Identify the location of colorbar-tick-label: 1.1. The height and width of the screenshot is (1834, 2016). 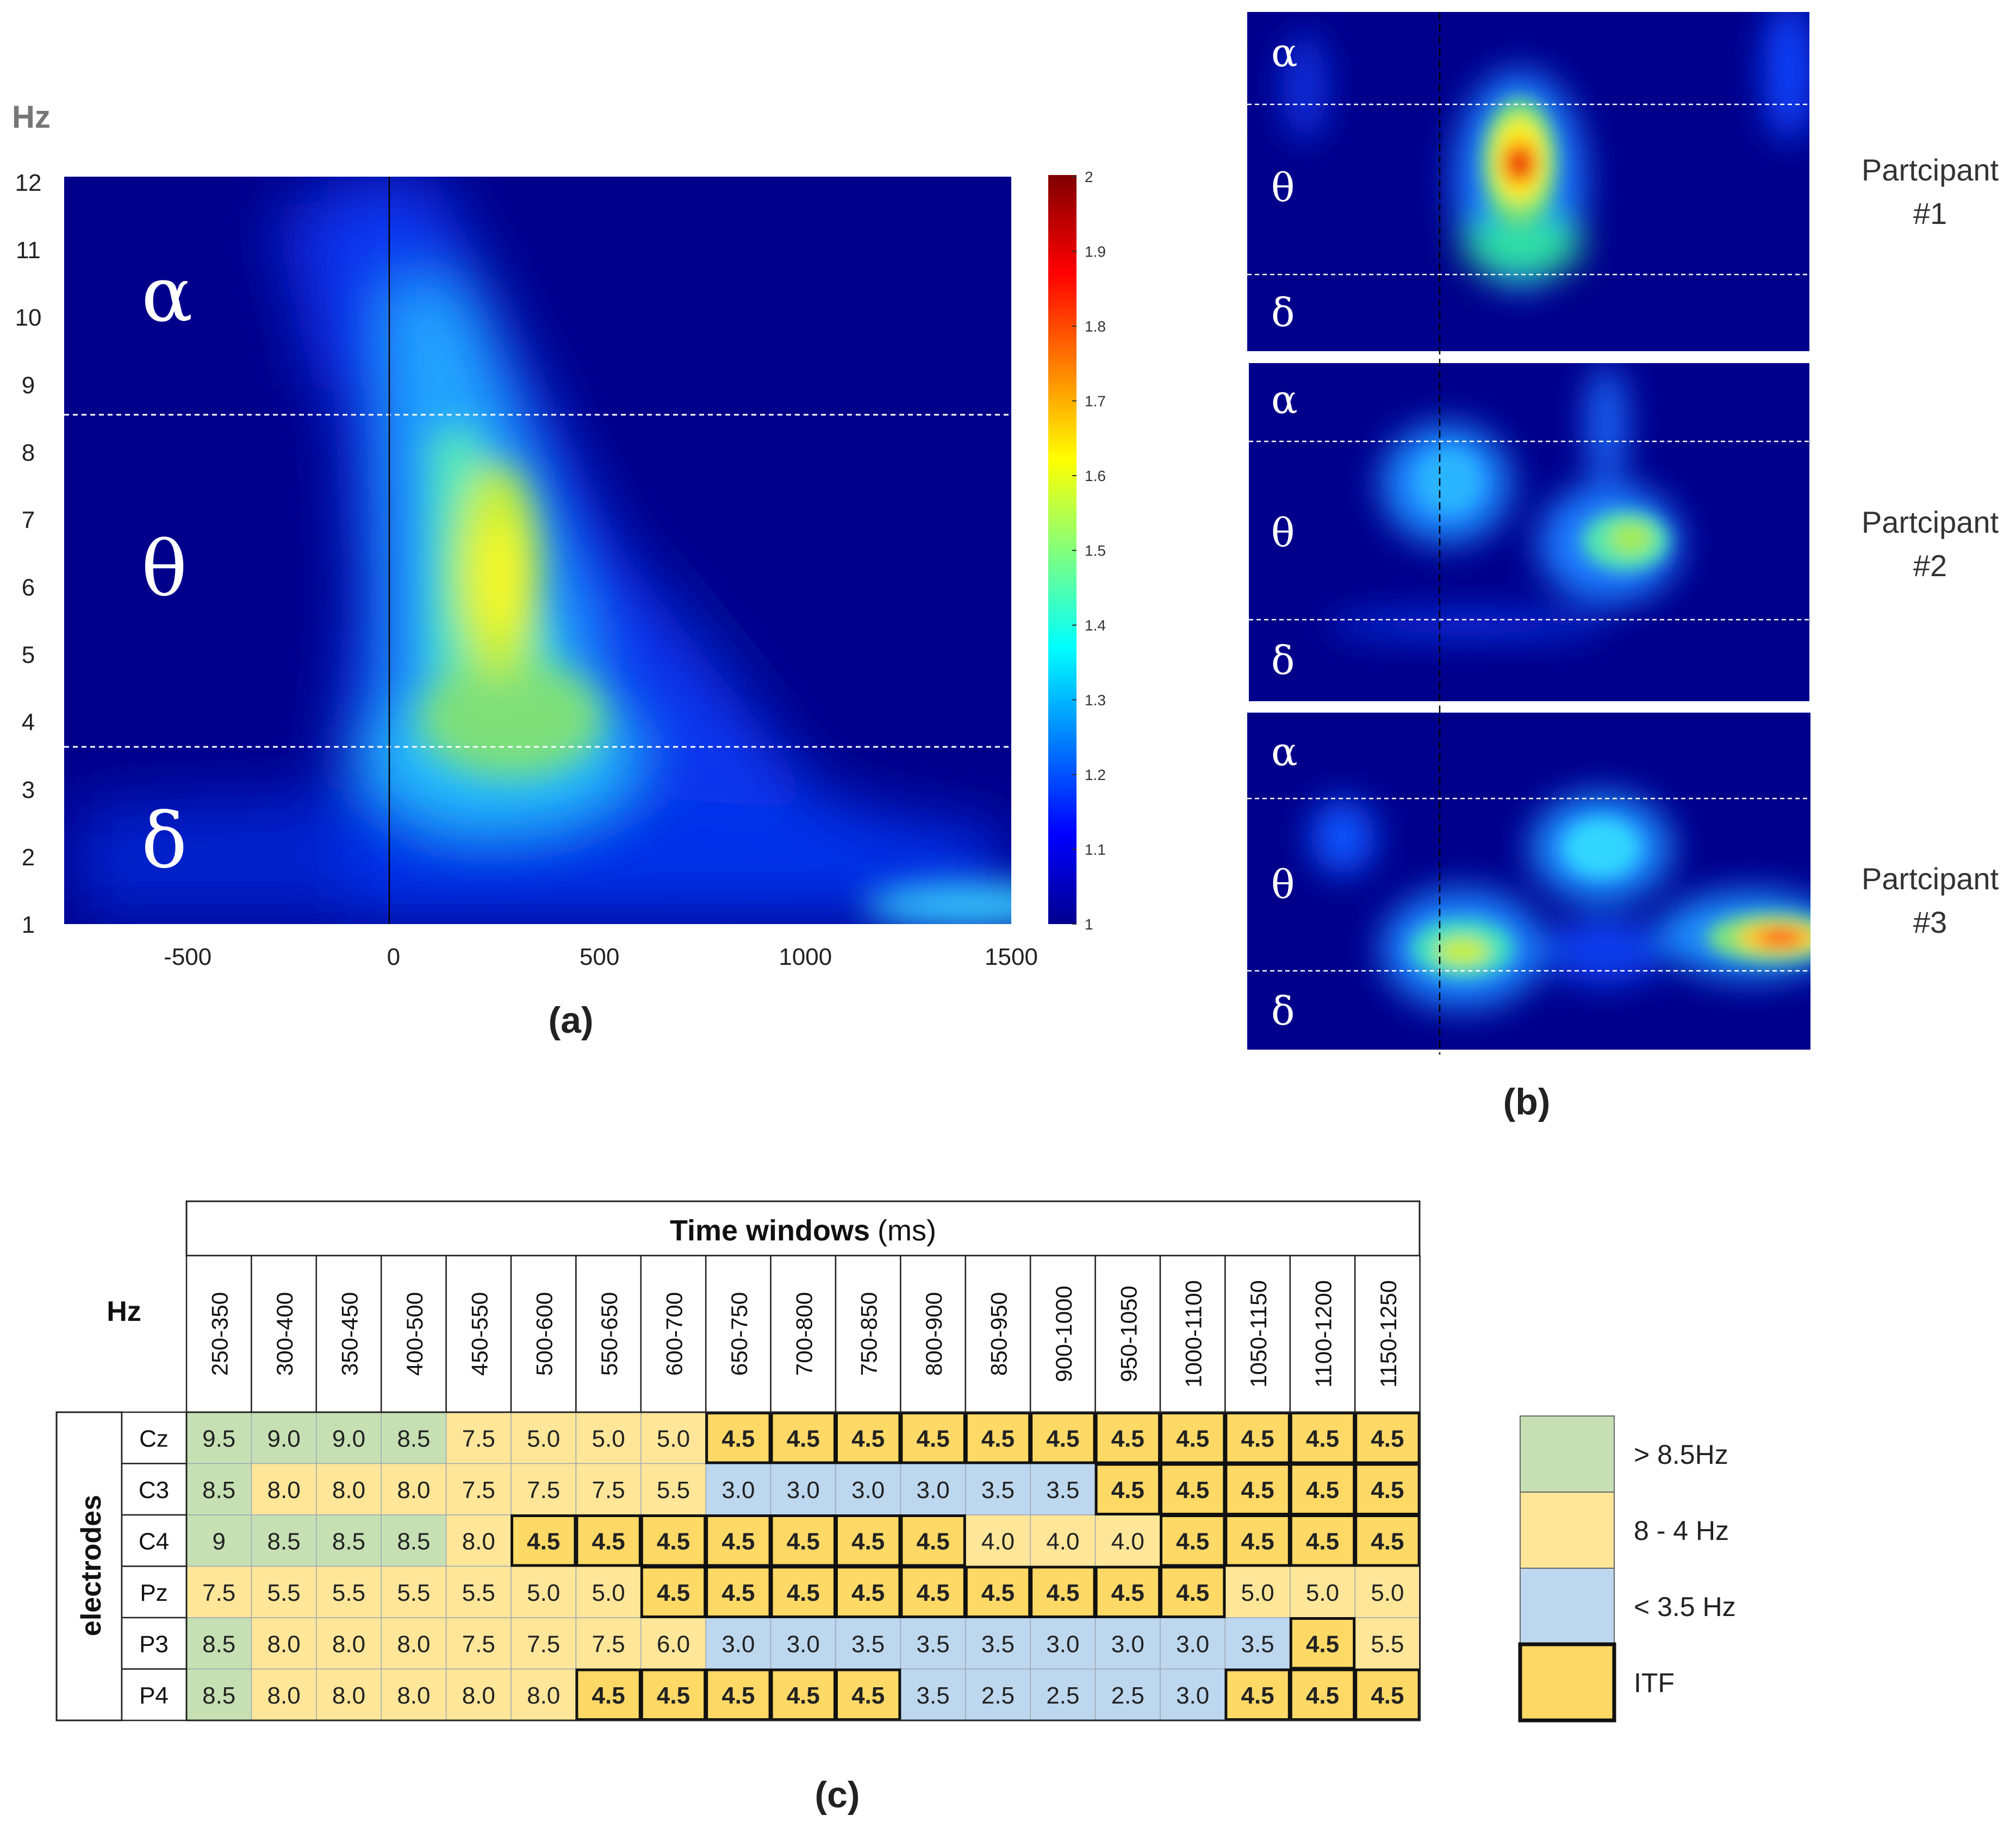
(1095, 849).